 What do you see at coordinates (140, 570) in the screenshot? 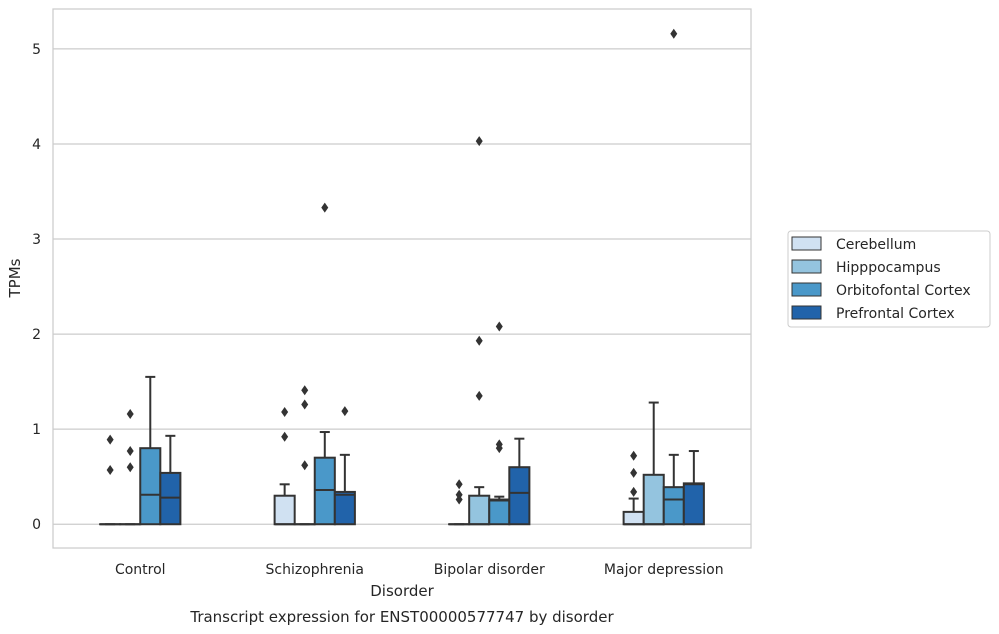
I see `x-tick-label: Control` at bounding box center [140, 570].